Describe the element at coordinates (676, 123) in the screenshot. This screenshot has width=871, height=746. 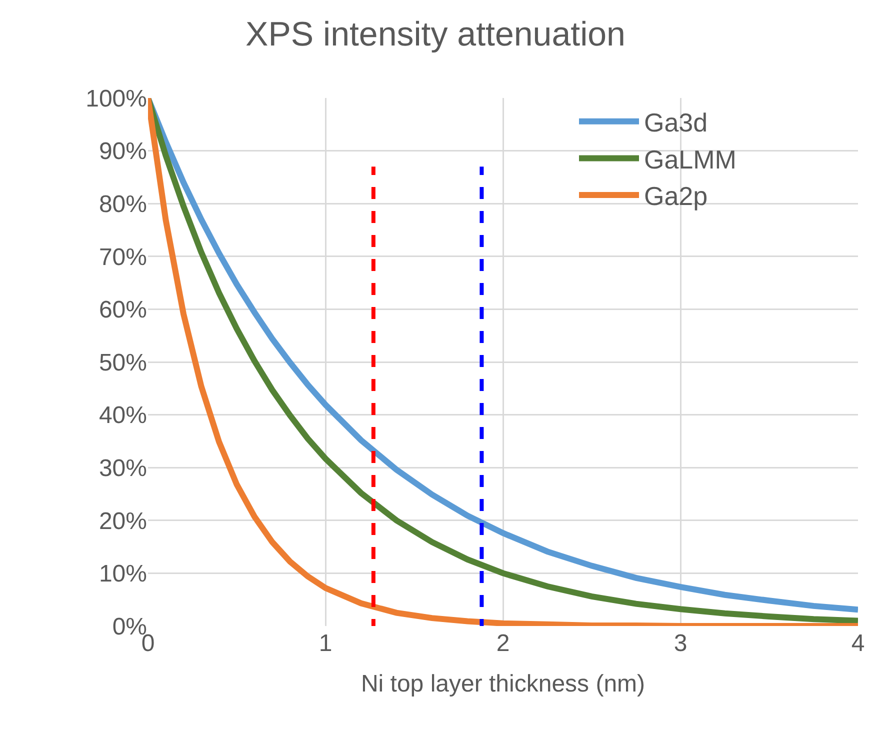
I see `legend-label: Ga3d` at that location.